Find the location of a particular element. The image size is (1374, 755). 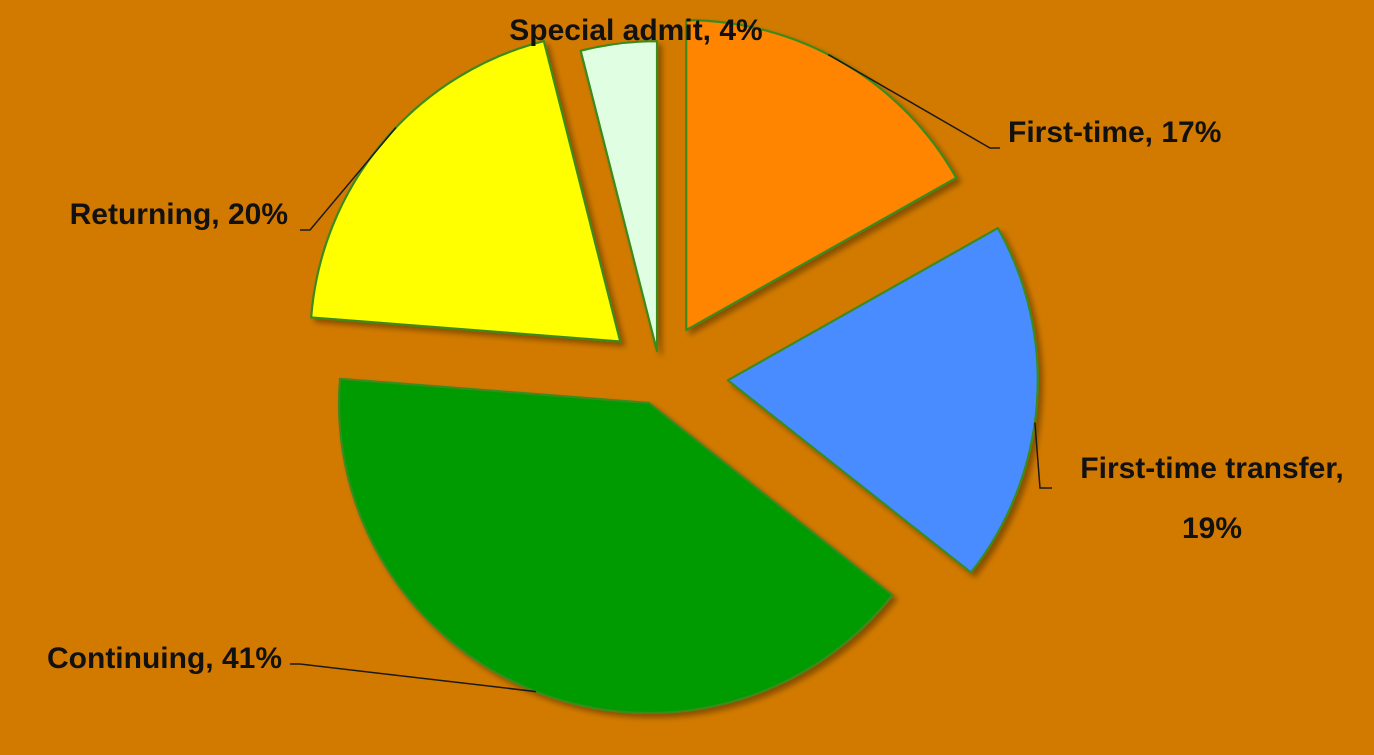

pie-slice-returning is located at coordinates (466, 191).